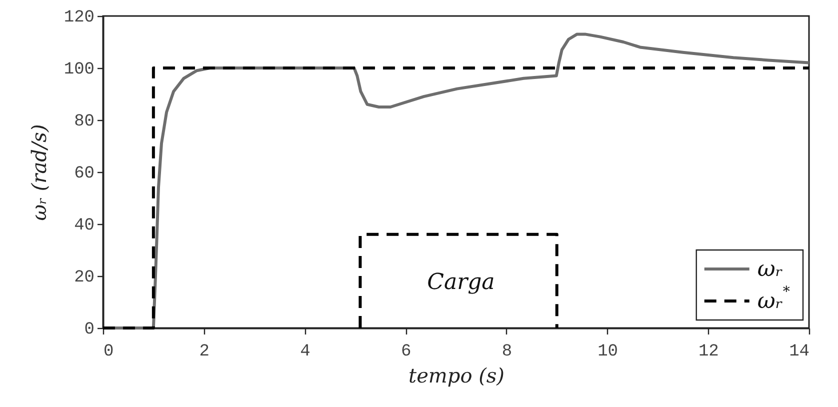  What do you see at coordinates (84, 278) in the screenshot?
I see `y-tick-label: 20` at bounding box center [84, 278].